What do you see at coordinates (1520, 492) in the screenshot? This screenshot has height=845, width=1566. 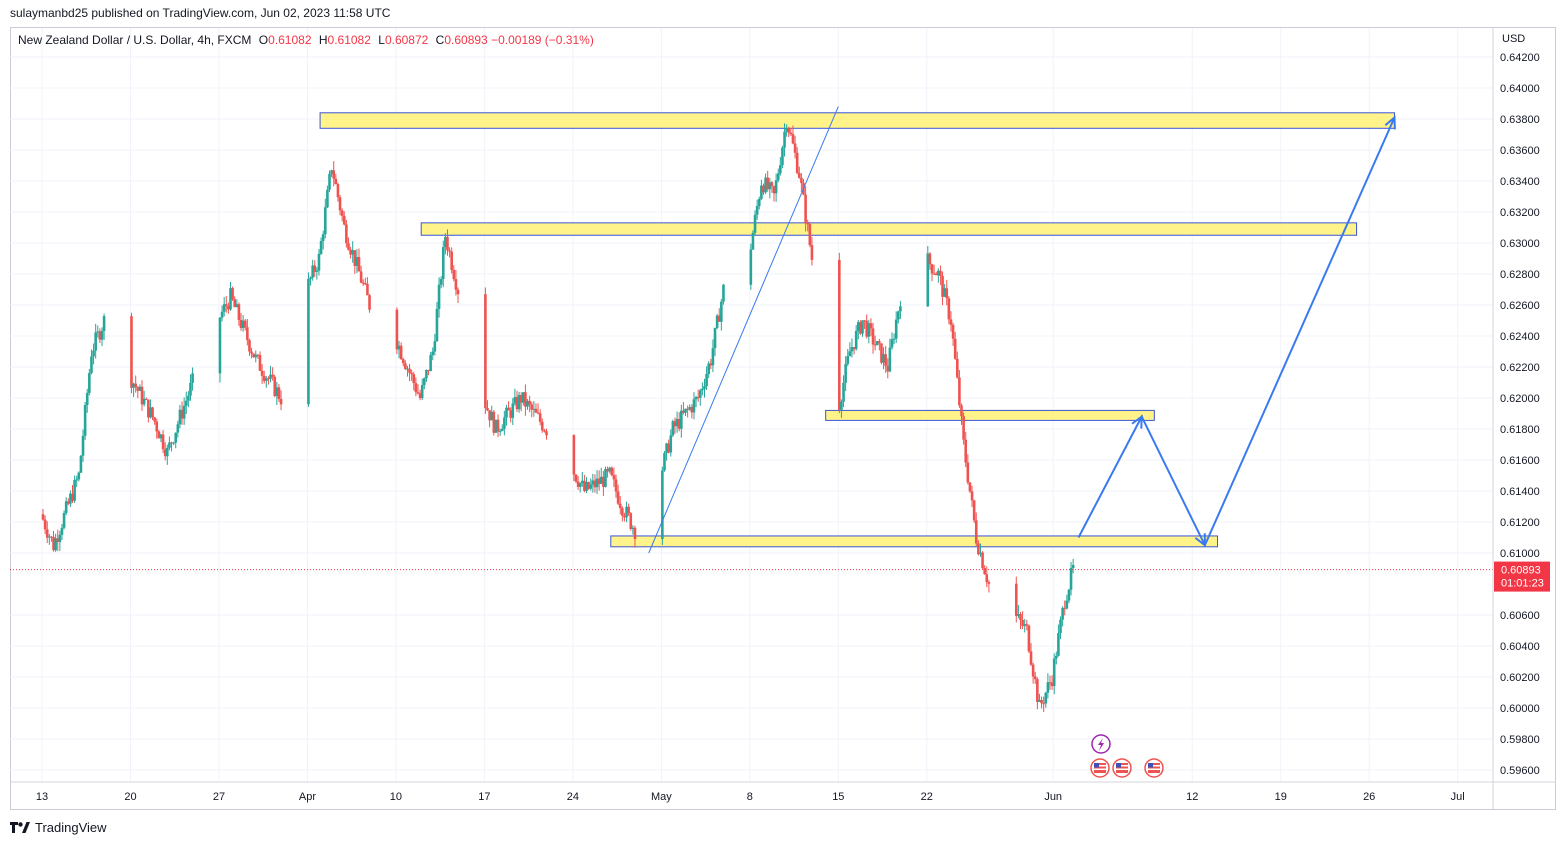 I see `y-tick-label: 0.61400` at bounding box center [1520, 492].